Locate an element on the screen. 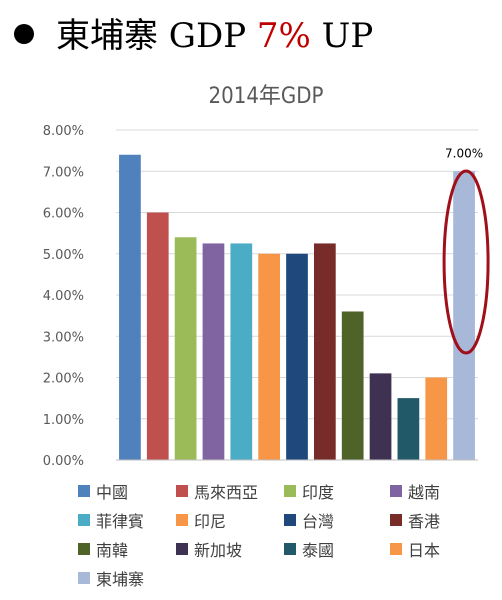 This screenshot has width=502, height=600. legend-label: 南韓 is located at coordinates (112, 550).